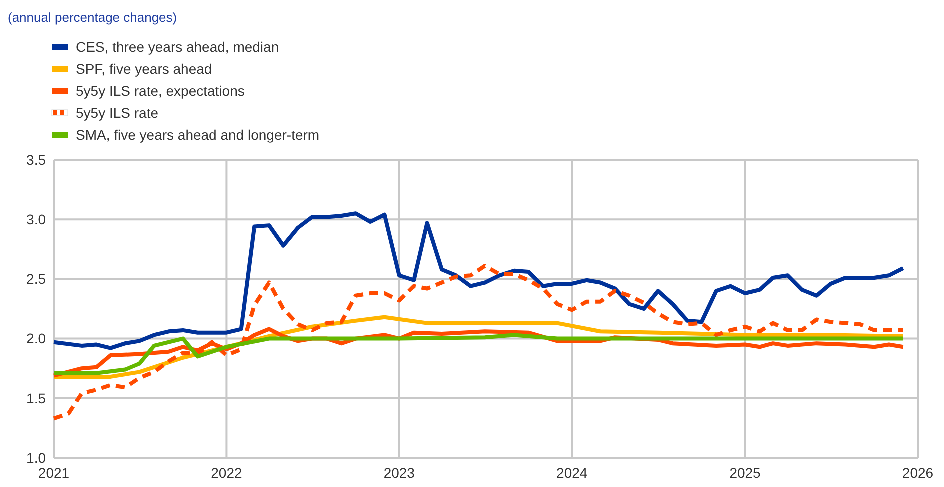  I want to click on legend-label: CES, three years ahead, median, so click(178, 46).